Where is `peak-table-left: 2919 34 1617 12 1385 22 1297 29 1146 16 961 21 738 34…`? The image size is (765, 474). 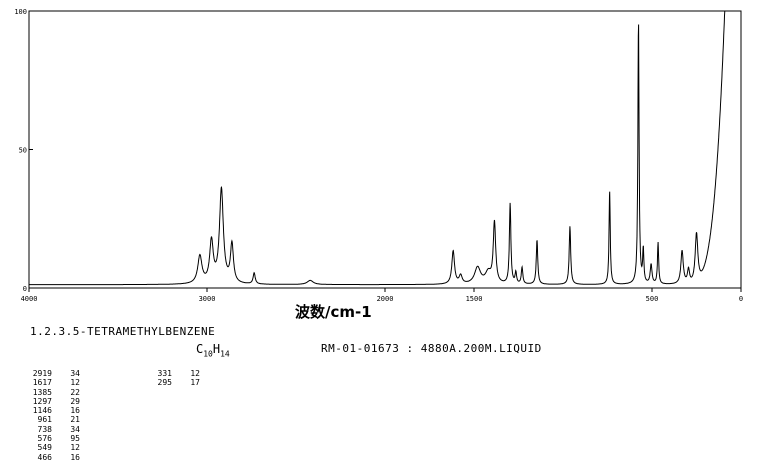 peak-table-left: 2919 34 1617 12 1385 22 1297 29 1146 16 961 21 738 34… is located at coordinates (51, 415).